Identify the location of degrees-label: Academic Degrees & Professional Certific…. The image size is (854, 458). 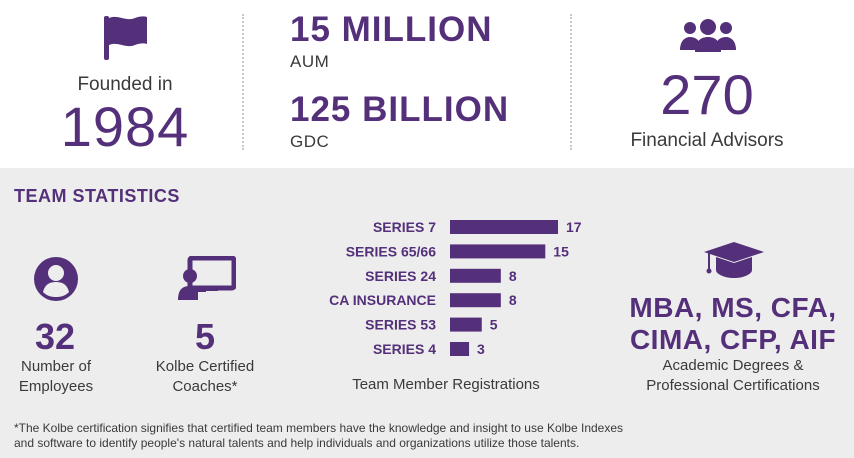
(733, 376).